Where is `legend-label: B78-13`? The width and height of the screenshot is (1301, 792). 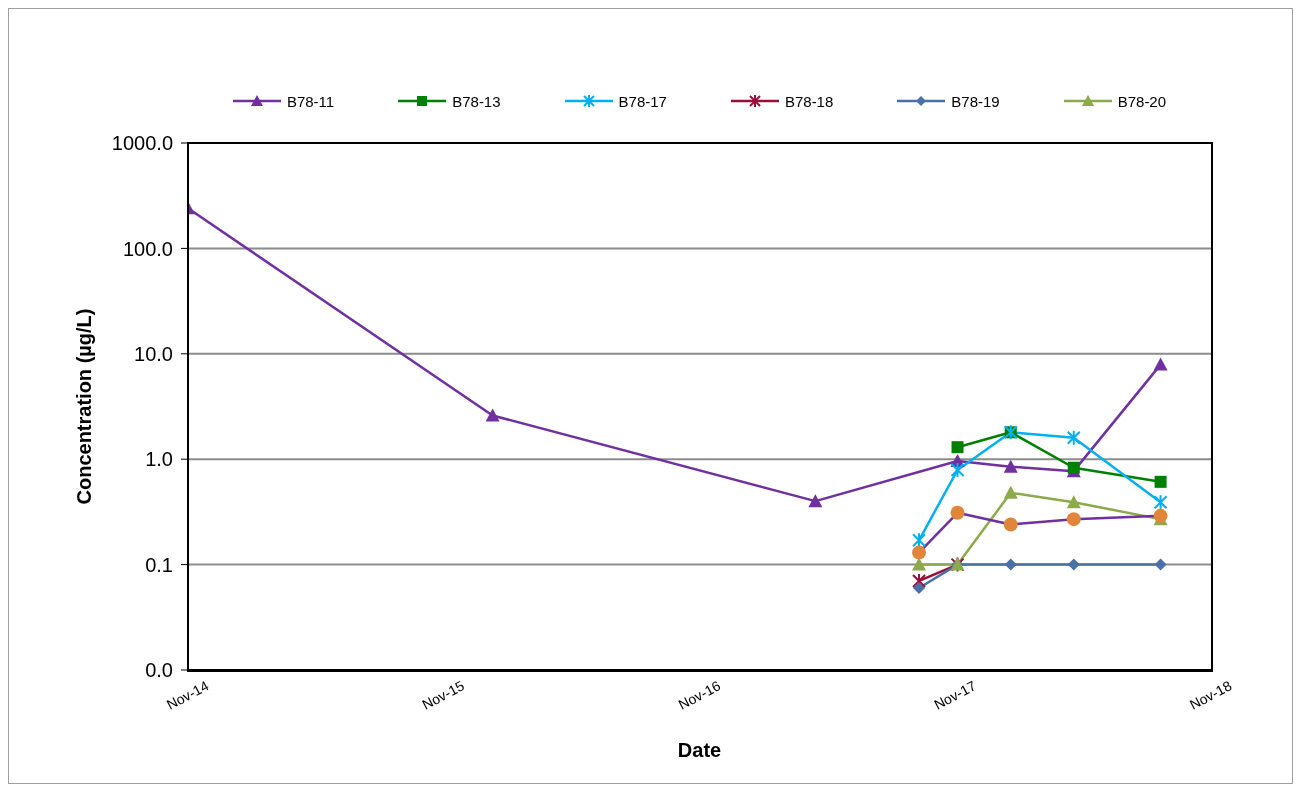
legend-label: B78-13 is located at coordinates (476, 101).